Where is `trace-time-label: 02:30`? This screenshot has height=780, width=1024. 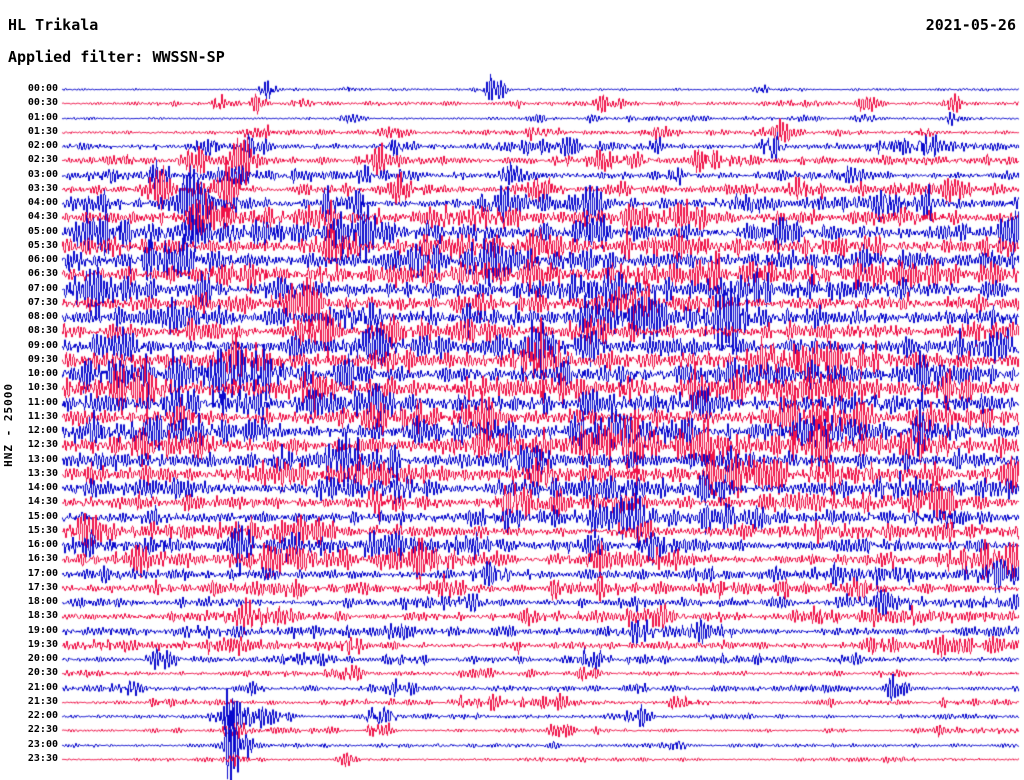
trace-time-label: 02:30 is located at coordinates (42, 160).